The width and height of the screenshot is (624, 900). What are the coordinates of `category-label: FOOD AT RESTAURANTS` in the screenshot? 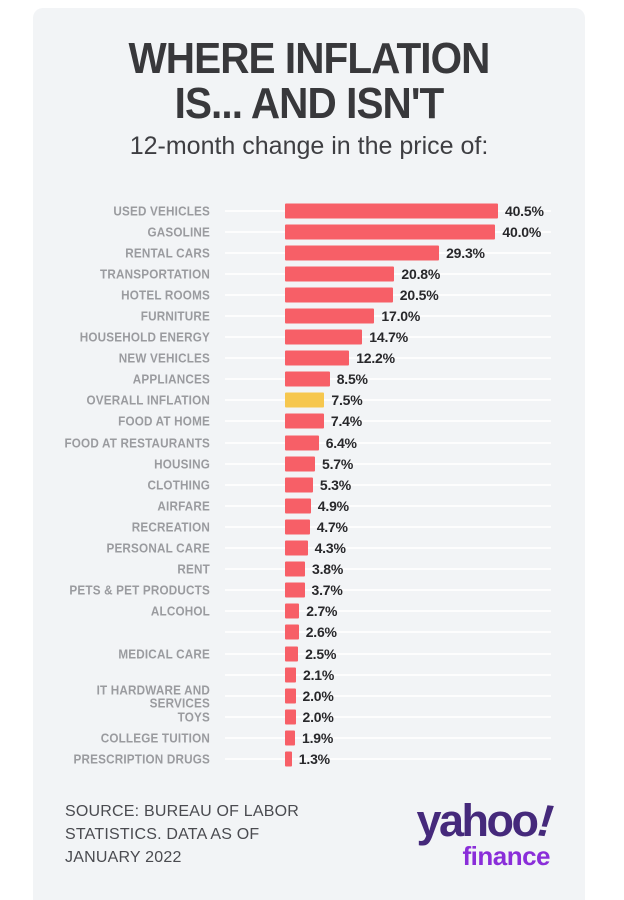 It's located at (137, 443).